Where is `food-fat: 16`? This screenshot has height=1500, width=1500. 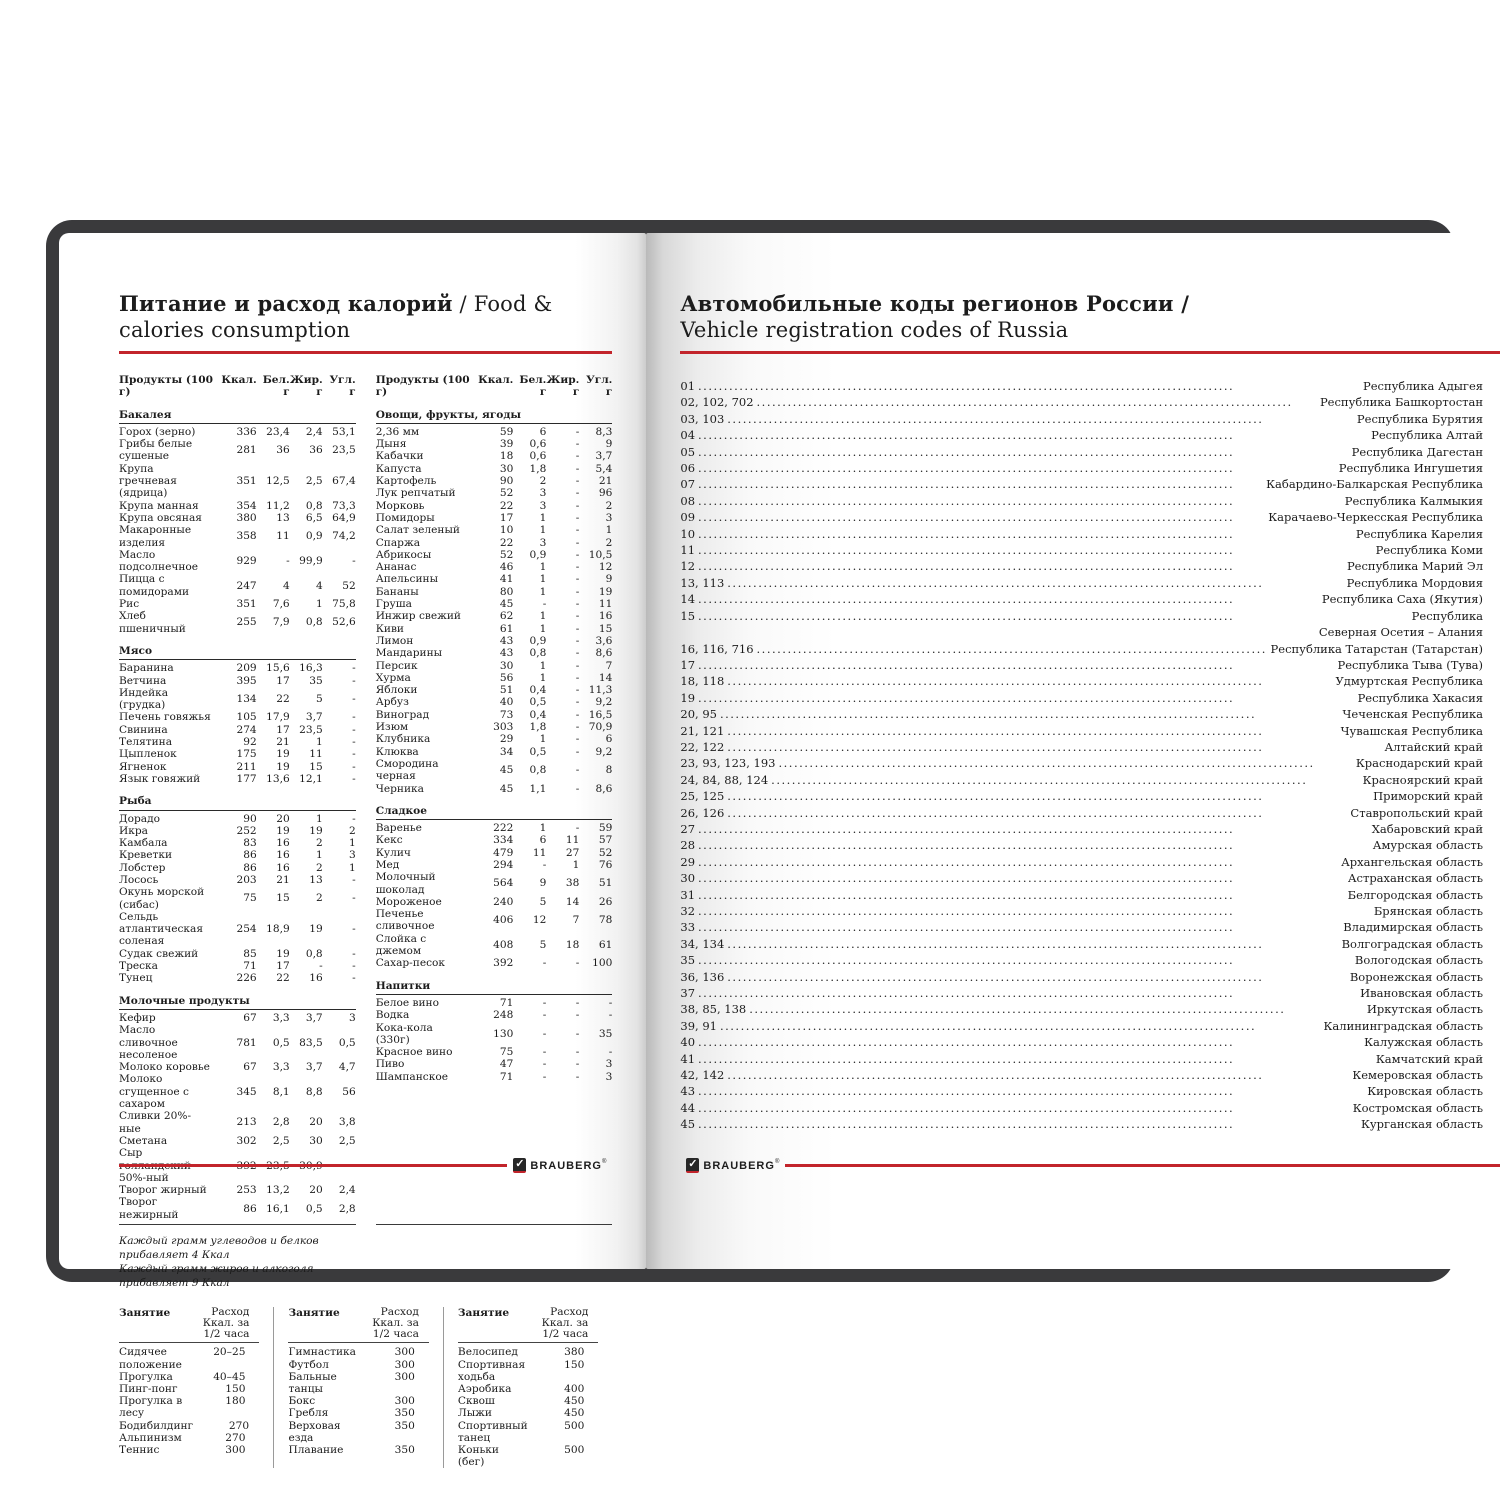 food-fat: 16 is located at coordinates (316, 978).